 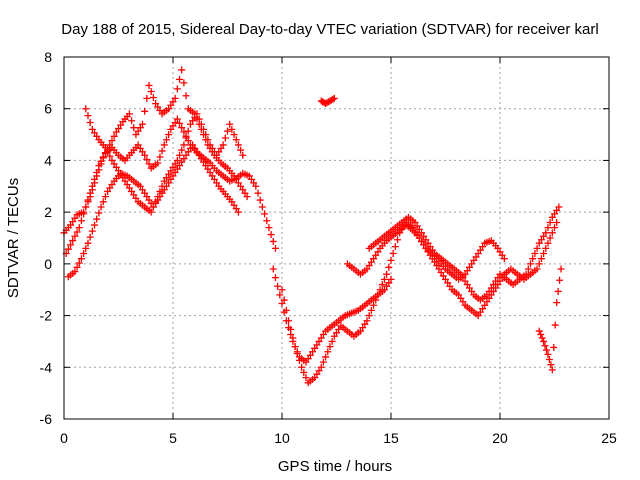 What do you see at coordinates (338, 438) in the screenshot?
I see `x-tick-labels: 0 5 10 15 20 25` at bounding box center [338, 438].